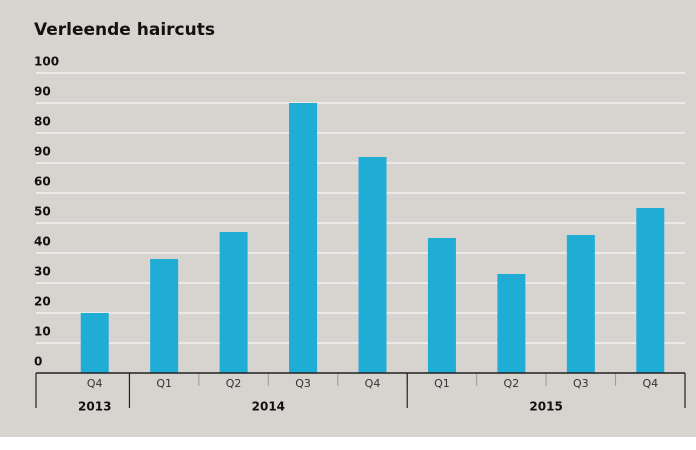 This screenshot has height=450, width=696. Describe the element at coordinates (42, 302) in the screenshot. I see `y-tick-label: 20` at that location.